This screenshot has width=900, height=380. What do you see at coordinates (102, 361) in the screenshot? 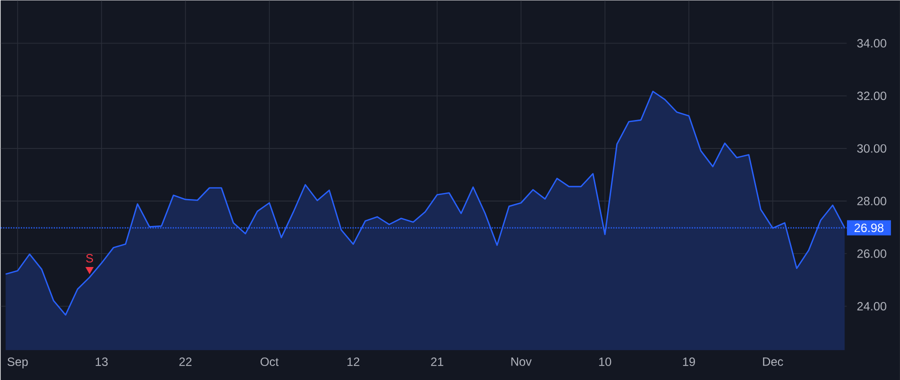
I see `x-tick-label: 13` at bounding box center [102, 361].